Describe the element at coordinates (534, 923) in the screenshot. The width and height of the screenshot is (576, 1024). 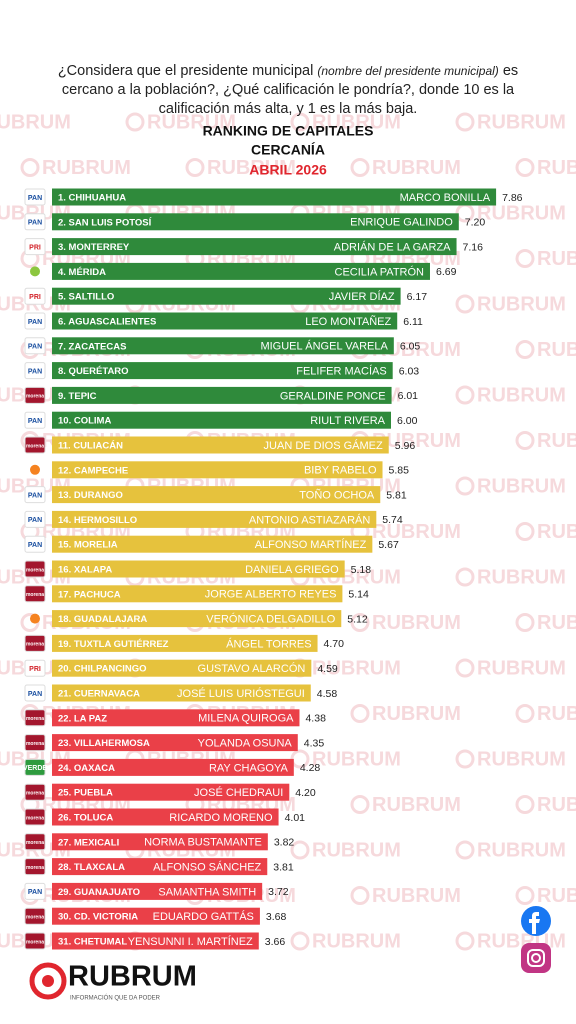
I see `facebook-glyph` at that location.